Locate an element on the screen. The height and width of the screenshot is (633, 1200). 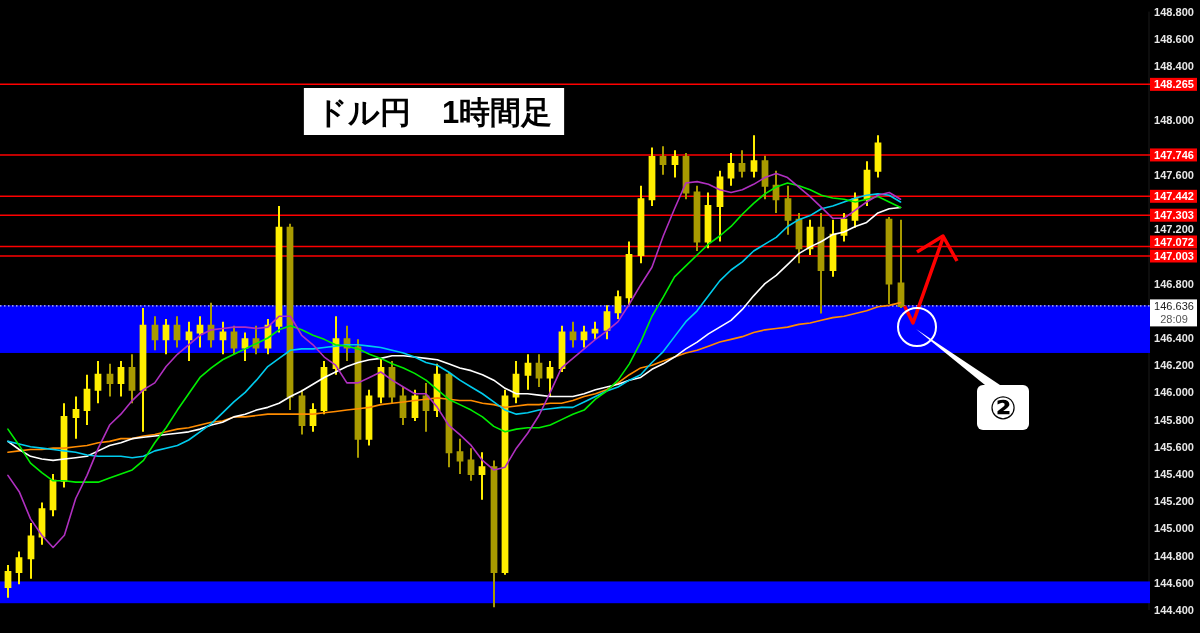
y-tick-label: 145.200 is located at coordinates (1174, 501).